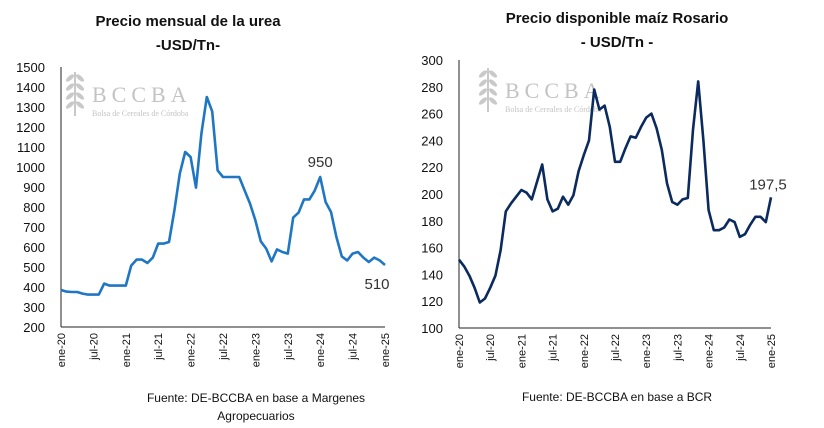  What do you see at coordinates (320, 162) in the screenshot?
I see `data-label: 950` at bounding box center [320, 162].